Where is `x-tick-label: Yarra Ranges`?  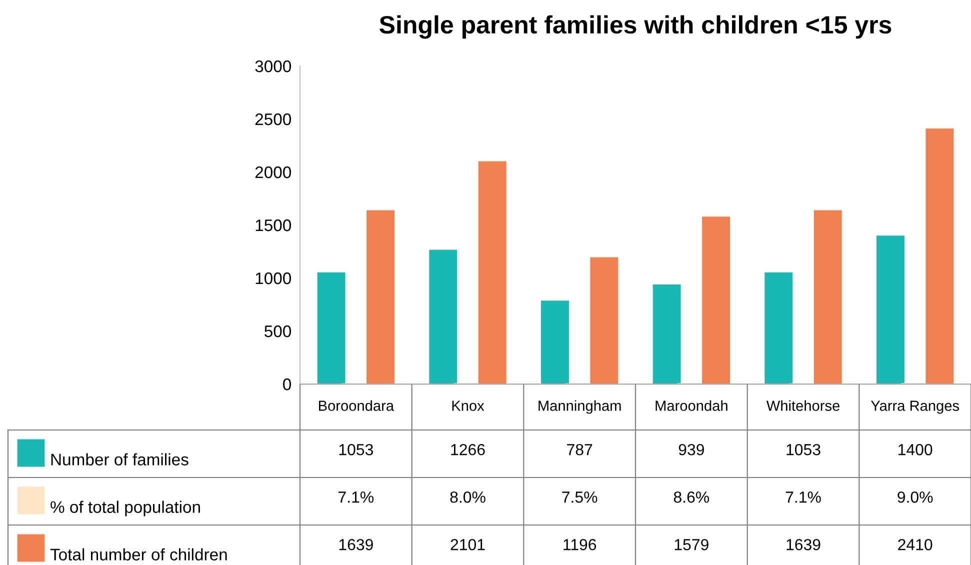 x-tick-label: Yarra Ranges is located at coordinates (915, 407).